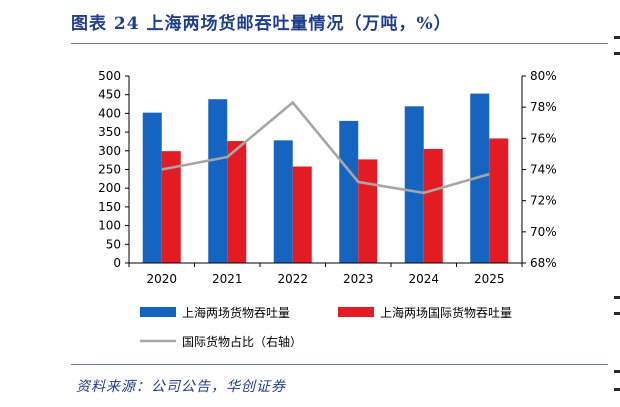 Image resolution: width=620 pixels, height=407 pixels. I want to click on legend-international-share: 国际货物占比（右轴）, so click(221, 341).